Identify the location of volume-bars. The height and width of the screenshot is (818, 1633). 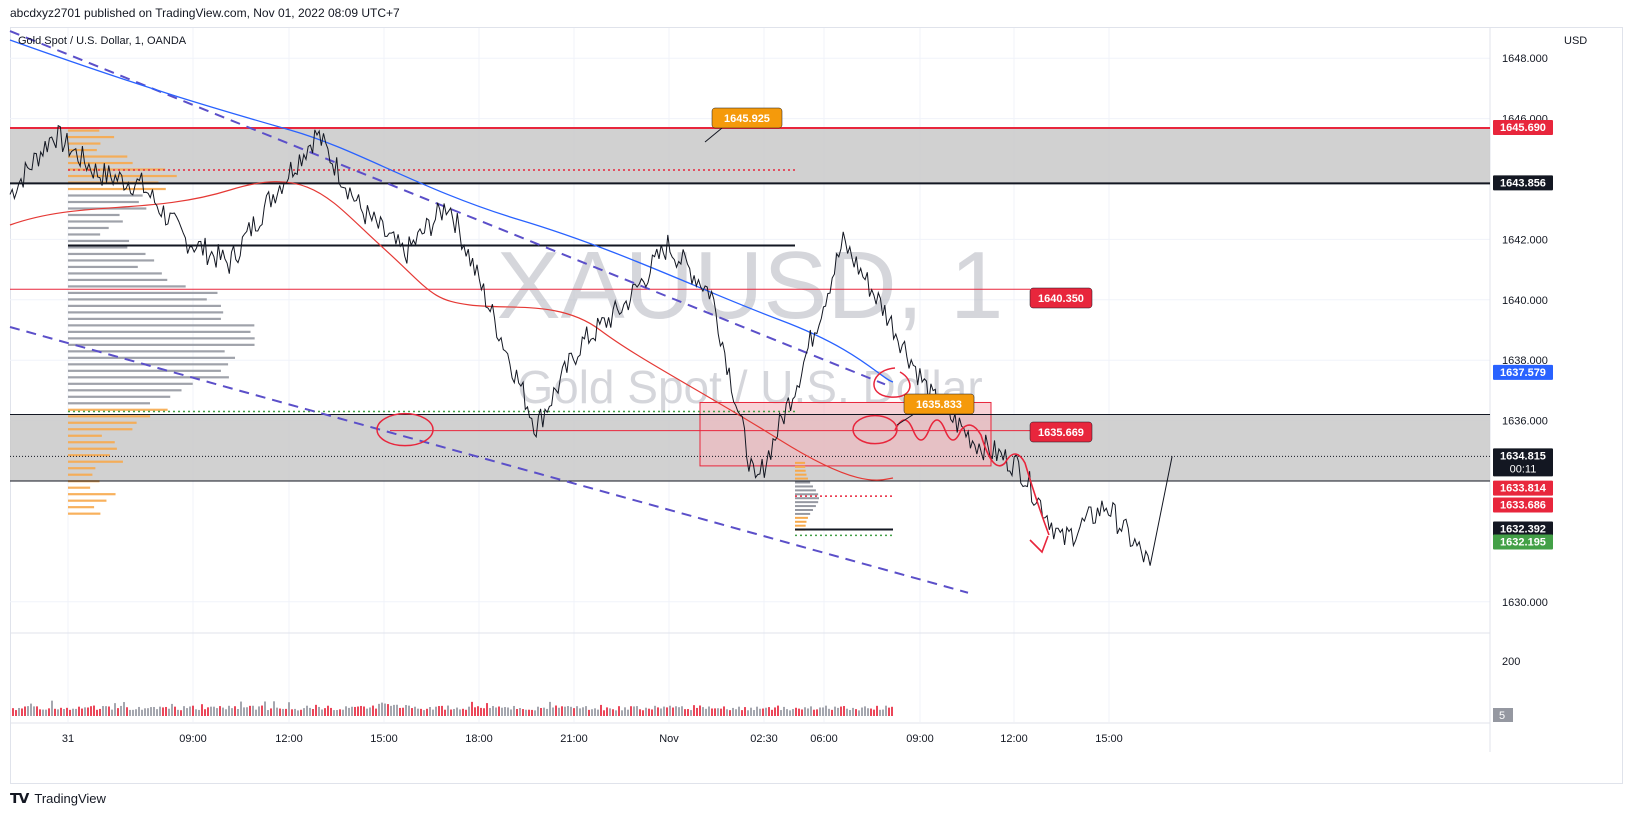
(452, 708).